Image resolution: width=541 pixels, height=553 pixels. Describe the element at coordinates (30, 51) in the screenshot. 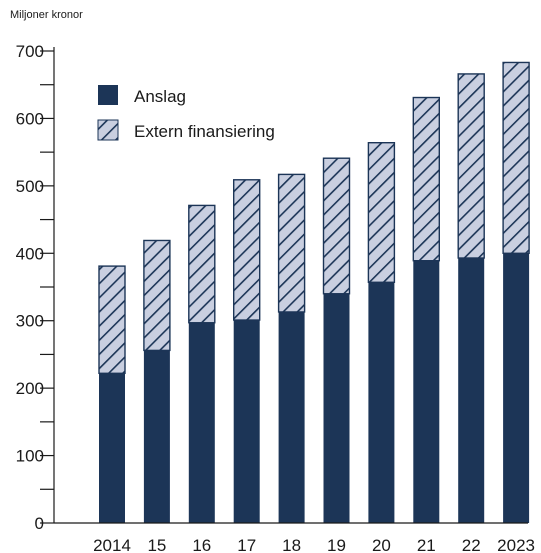

I see `y-tick-label: 700` at that location.